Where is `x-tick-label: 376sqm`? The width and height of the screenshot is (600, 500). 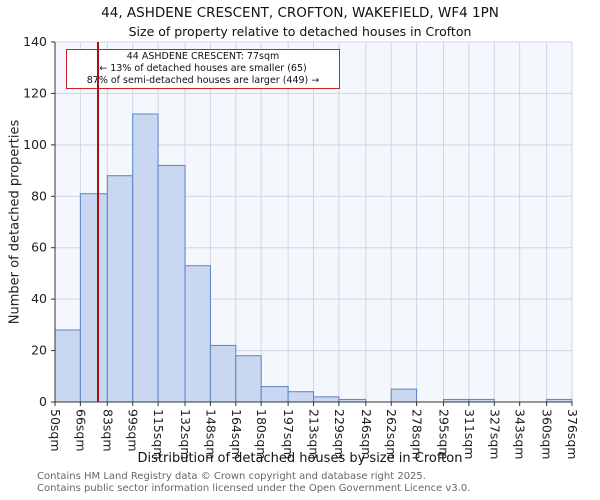 x-tick-label: 376sqm is located at coordinates (572, 434).